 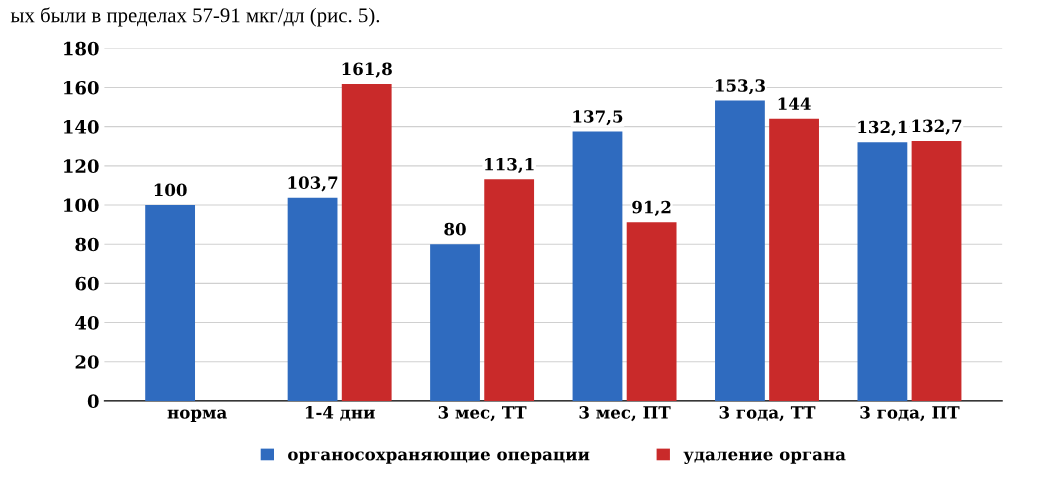 I want to click on x-tick-label: 3 года, ТТ, so click(x=767, y=414).